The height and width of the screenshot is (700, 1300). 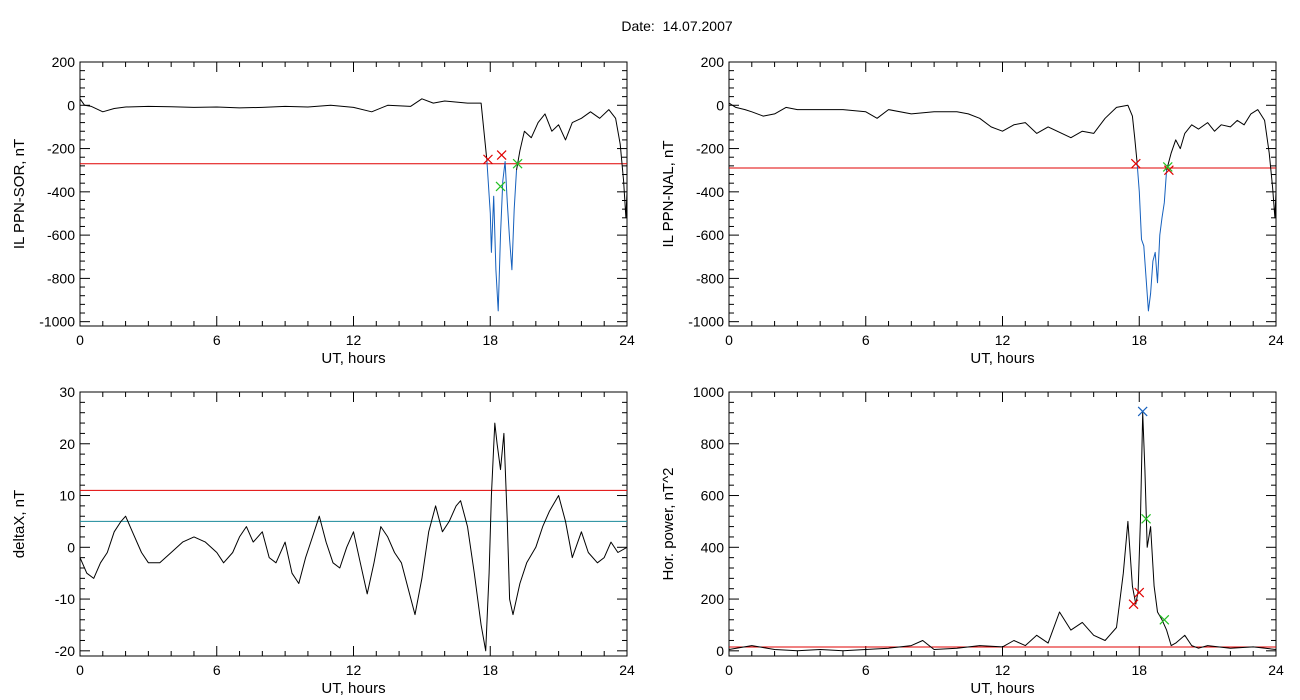 I want to click on y-tick-label: 30, so click(x=67, y=392).